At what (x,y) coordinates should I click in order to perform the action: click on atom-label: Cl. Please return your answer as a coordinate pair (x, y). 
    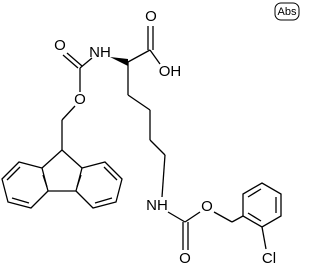
    Looking at the image, I should click on (269, 258).